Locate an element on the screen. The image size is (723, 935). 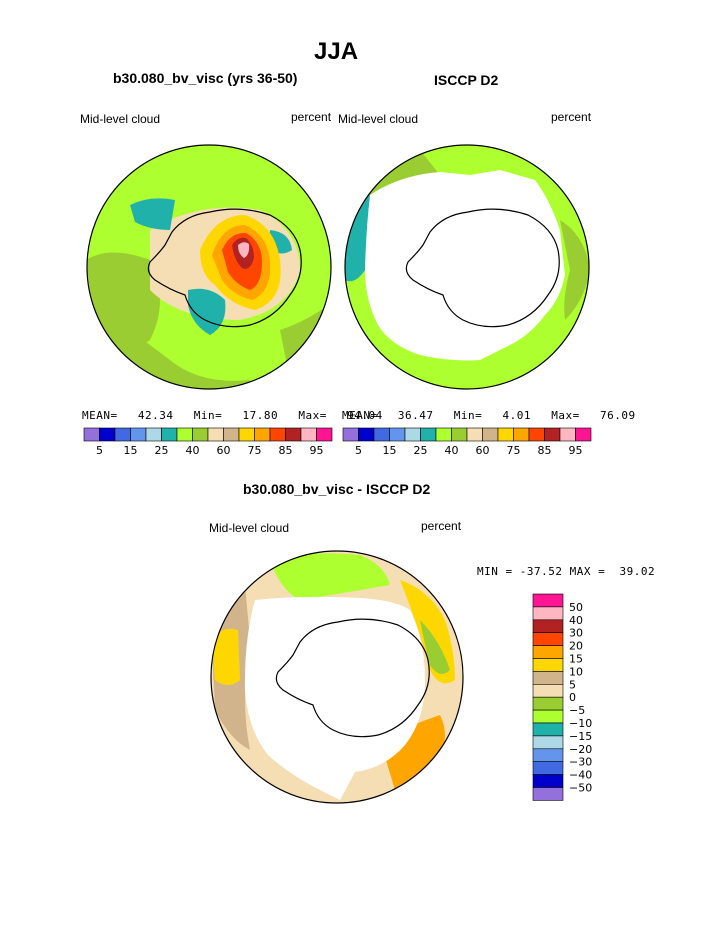
diff-map-border is located at coordinates (337, 677).